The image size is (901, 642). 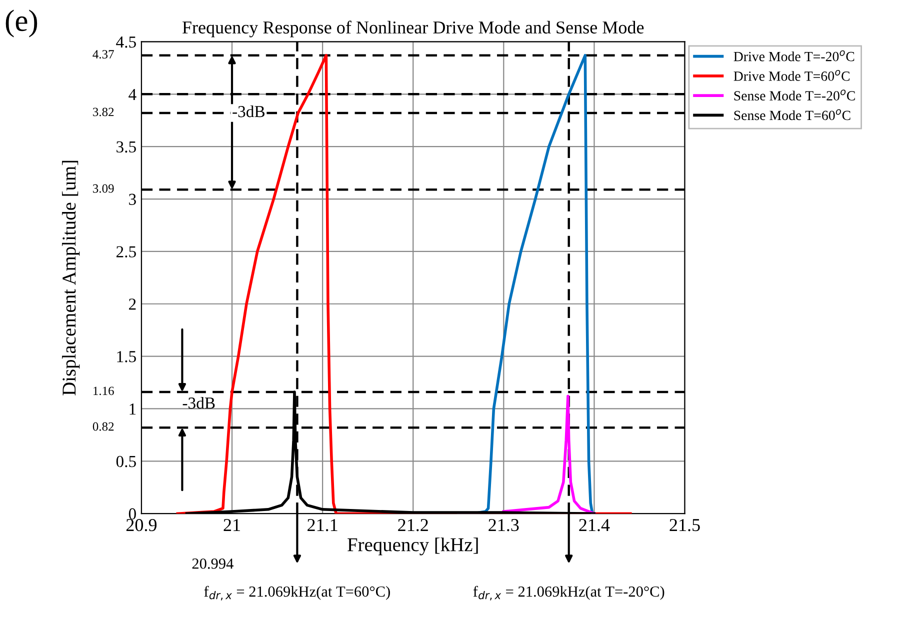 I want to click on y-axis-title: Displacement Amplitude [um], so click(x=71, y=278).